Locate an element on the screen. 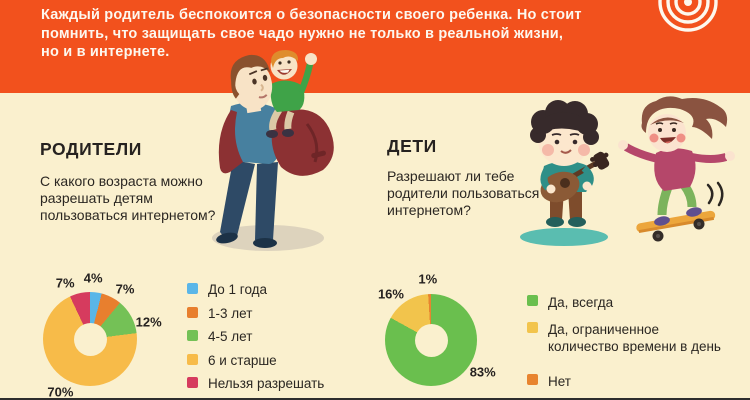 This screenshot has height=400, width=750. legend-label: До 1 года is located at coordinates (238, 289).